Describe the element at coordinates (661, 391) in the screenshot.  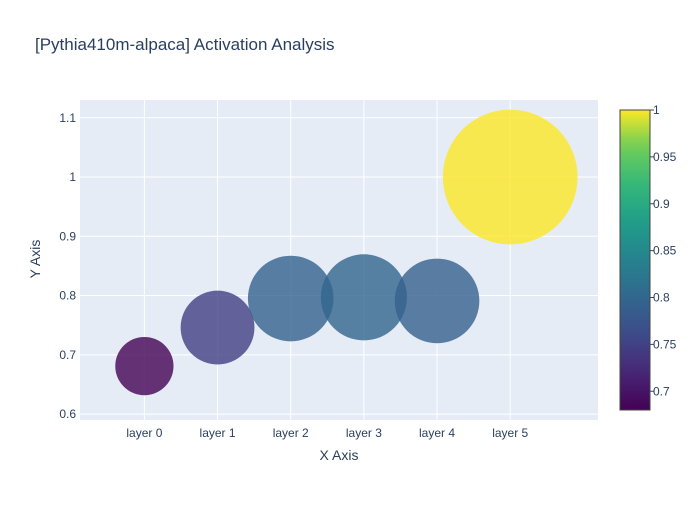
I see `colorbar-tick-label: 0.7` at that location.